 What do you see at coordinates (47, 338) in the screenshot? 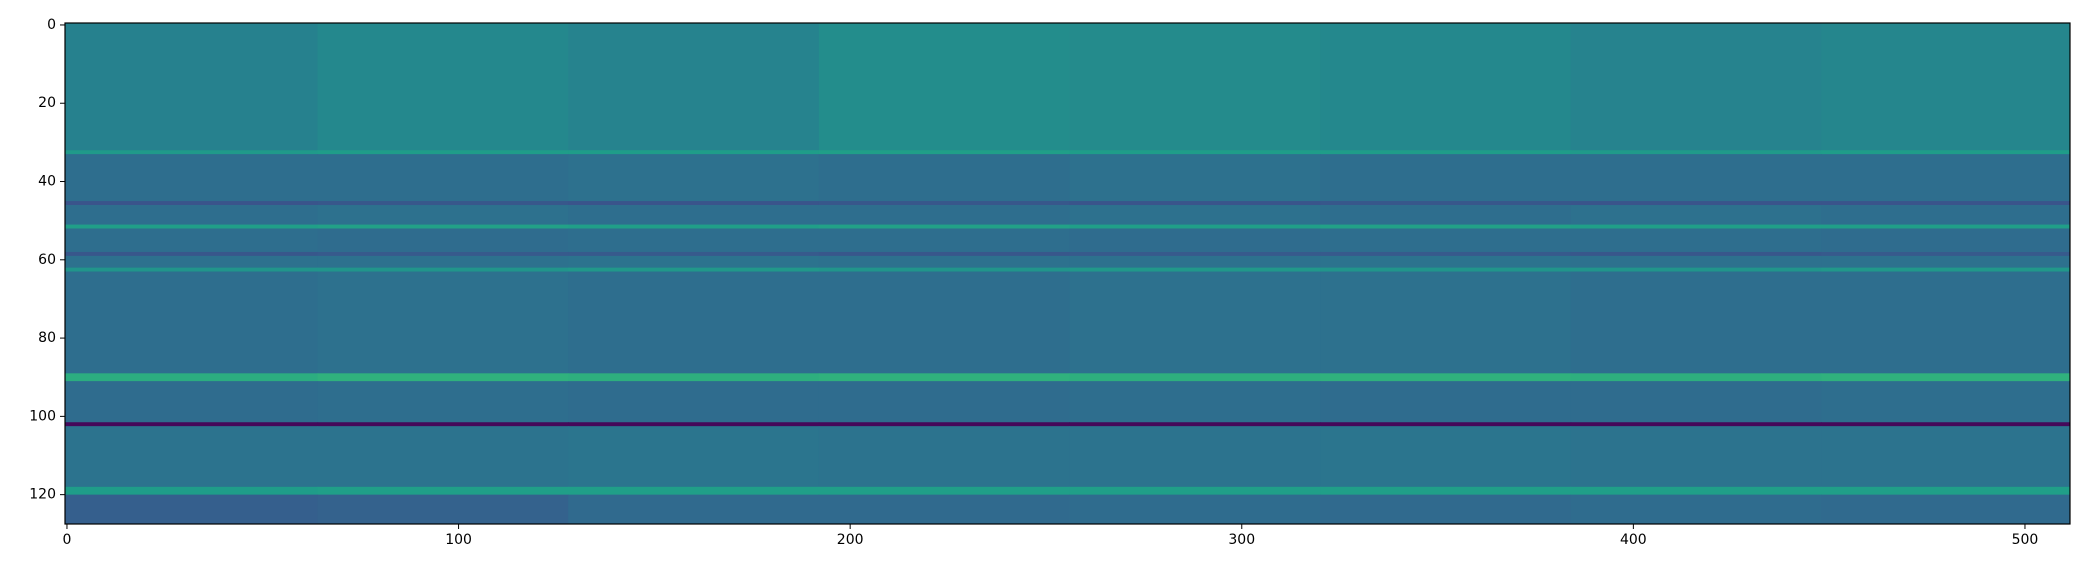
I see `y-tick-label: 80` at bounding box center [47, 338].